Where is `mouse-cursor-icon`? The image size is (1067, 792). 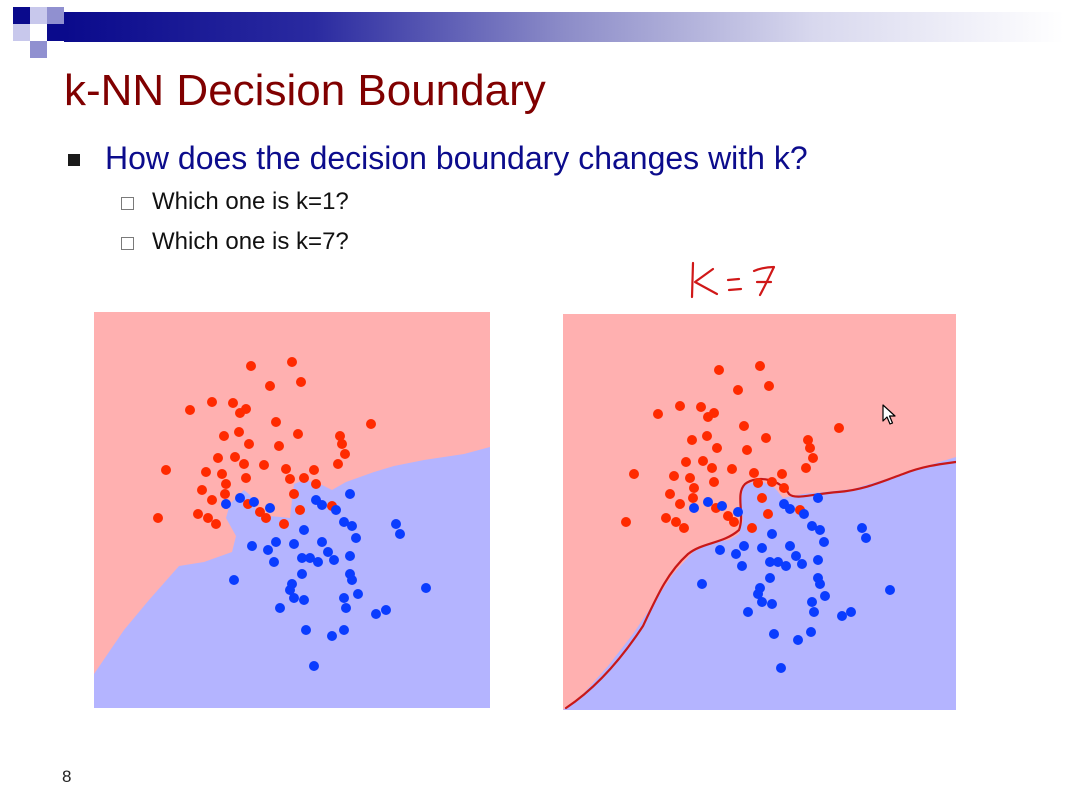 mouse-cursor-icon is located at coordinates (889, 414).